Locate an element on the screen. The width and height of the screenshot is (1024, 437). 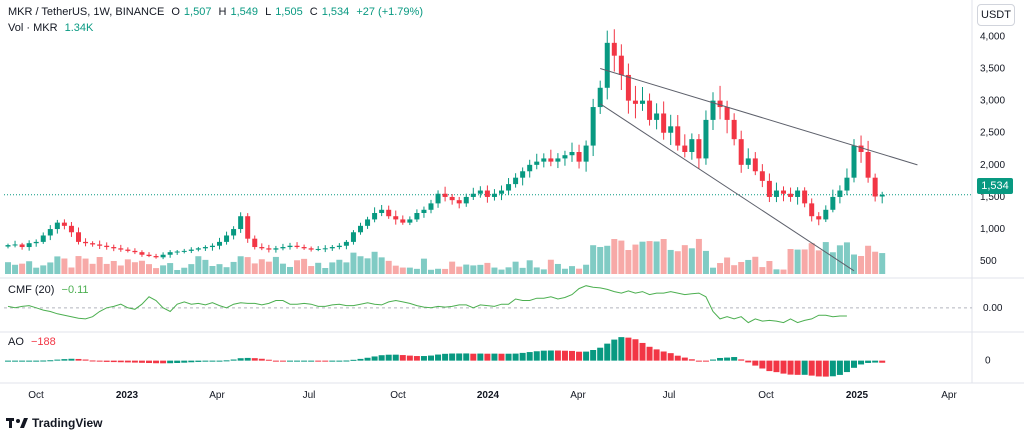
price-tick-label: 2,000 is located at coordinates (992, 165).